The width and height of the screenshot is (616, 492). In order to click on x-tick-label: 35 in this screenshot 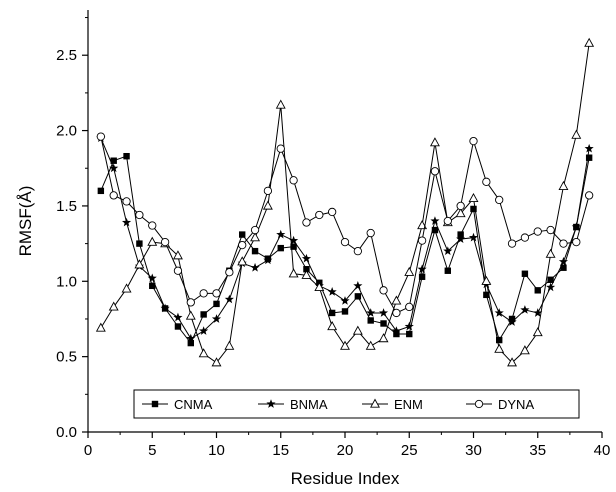, I will do `click(537, 450)`.